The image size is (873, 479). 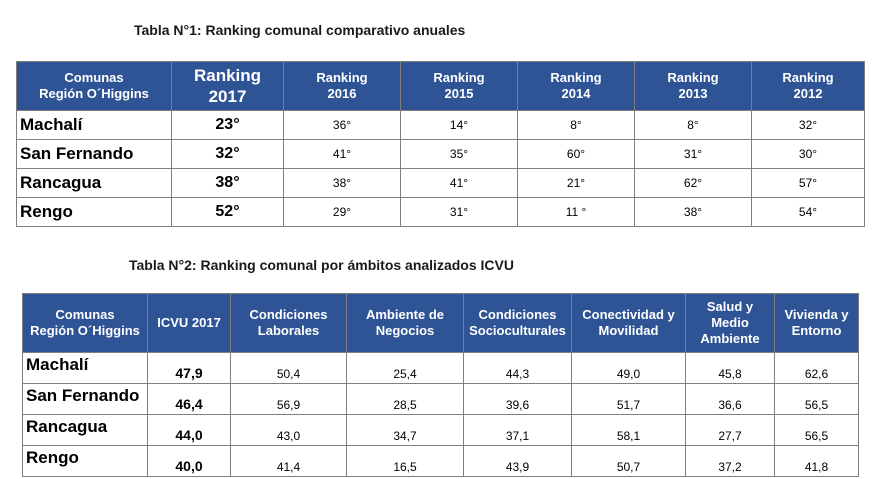 What do you see at coordinates (405, 330) in the screenshot?
I see `header-line: Negocios` at bounding box center [405, 330].